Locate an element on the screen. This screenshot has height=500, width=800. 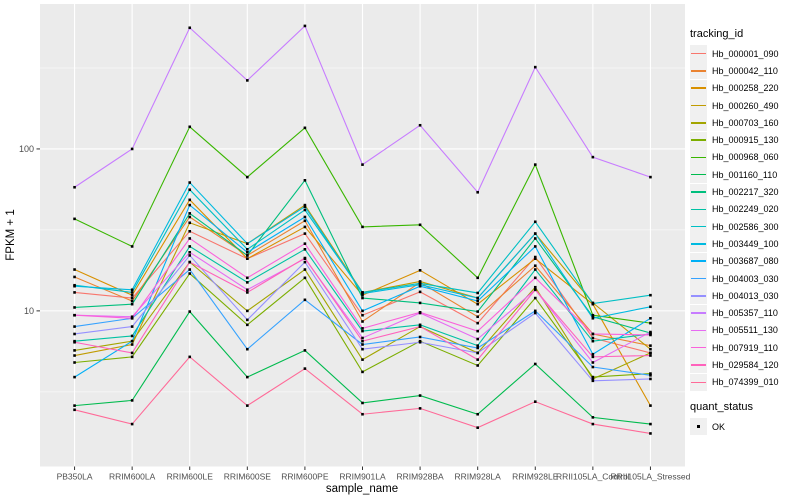
legend-item: Hb_004013_030 is located at coordinates (744, 296).